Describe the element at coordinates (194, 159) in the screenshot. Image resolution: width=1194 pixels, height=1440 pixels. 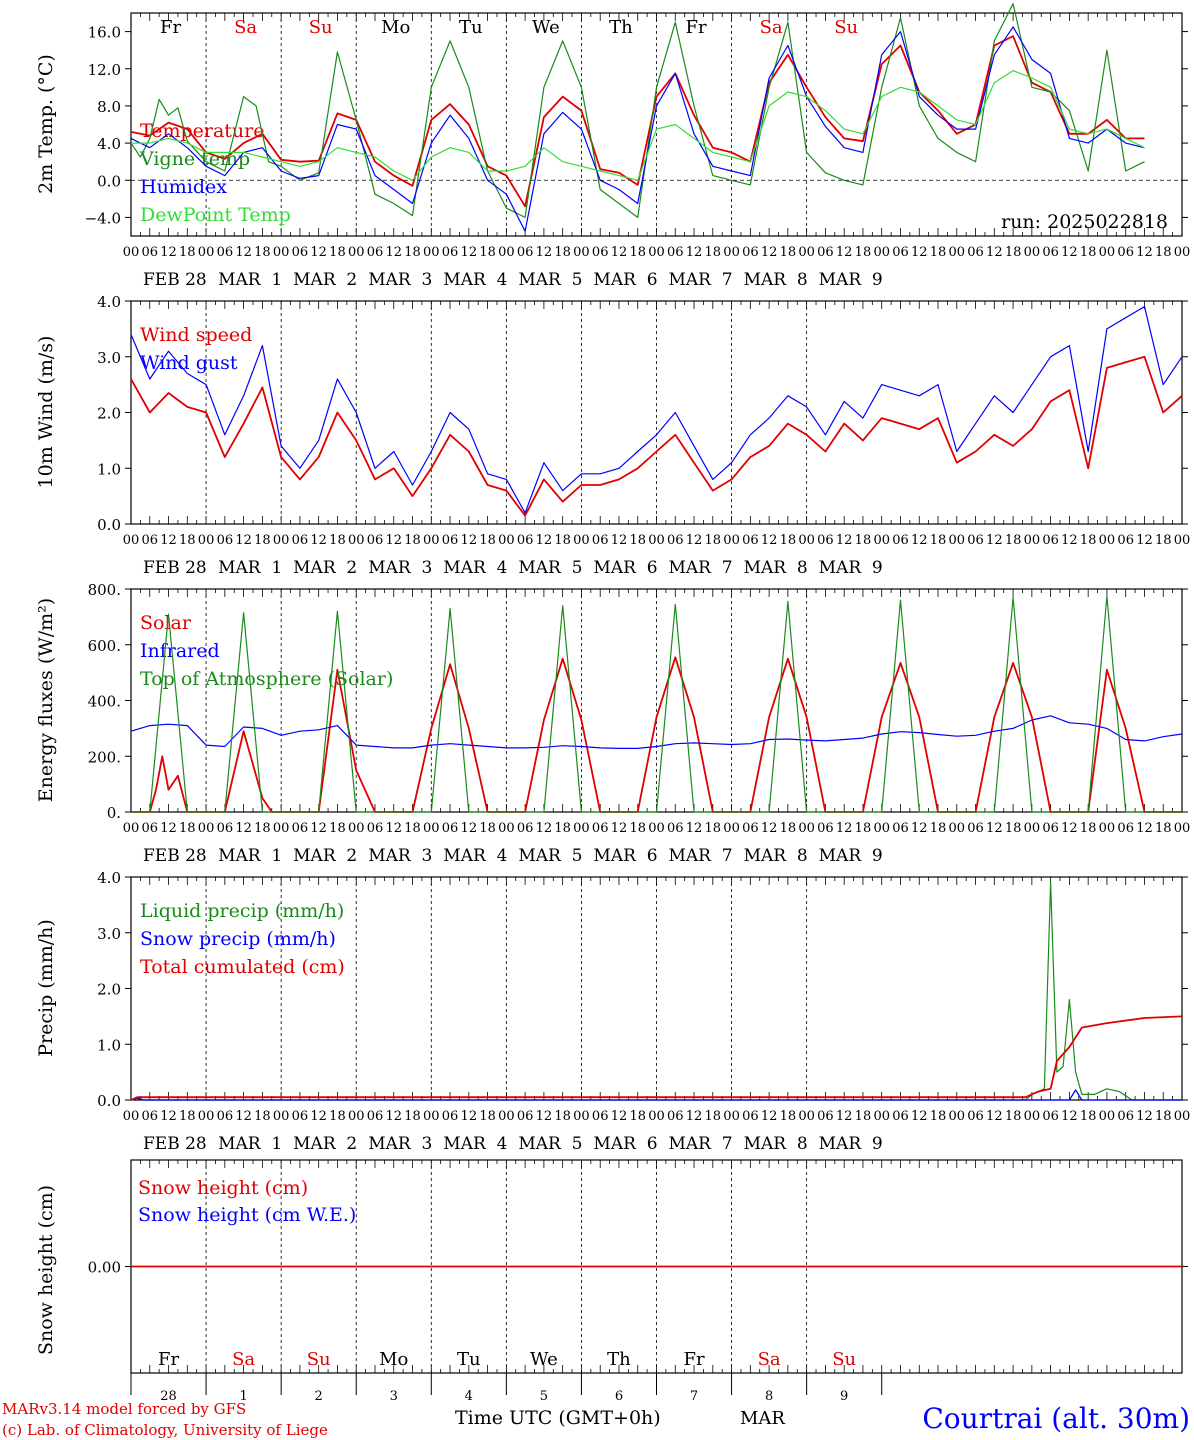
I see `legend-label: Vigne temp` at that location.